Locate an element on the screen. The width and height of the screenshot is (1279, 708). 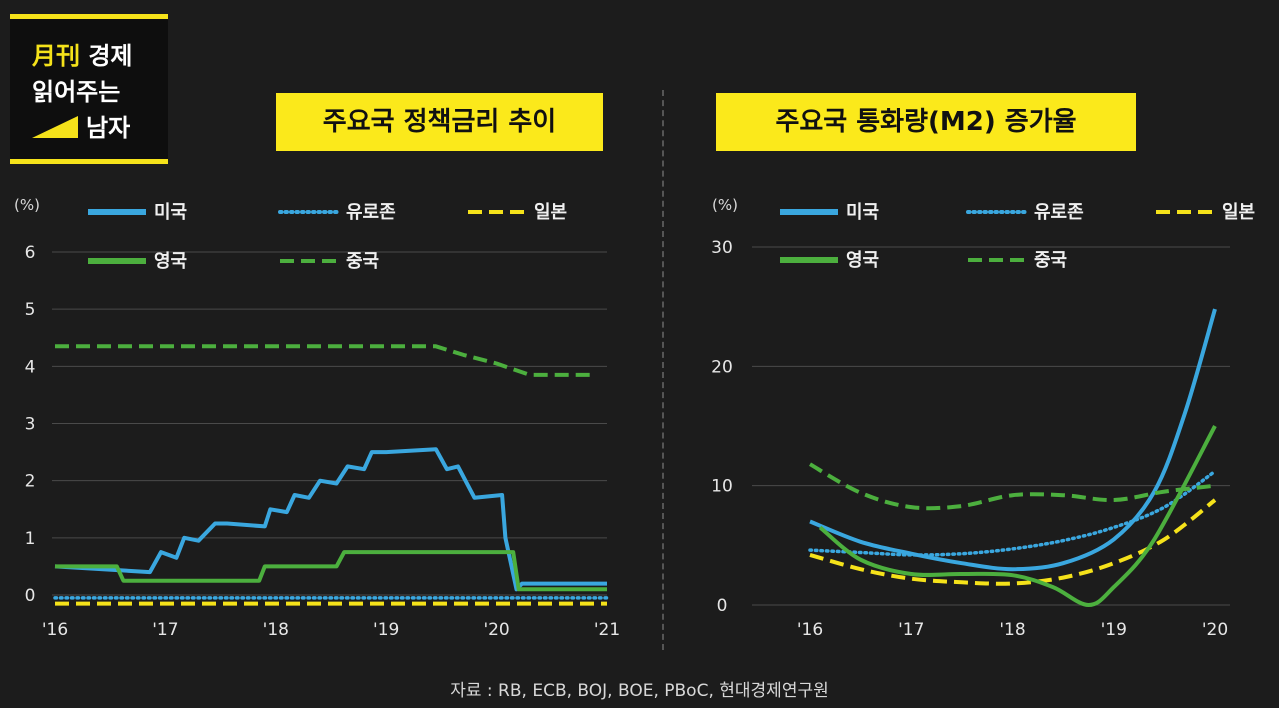
chart2-title: 주요국 통화량(M2) 증가율 is located at coordinates (926, 122).